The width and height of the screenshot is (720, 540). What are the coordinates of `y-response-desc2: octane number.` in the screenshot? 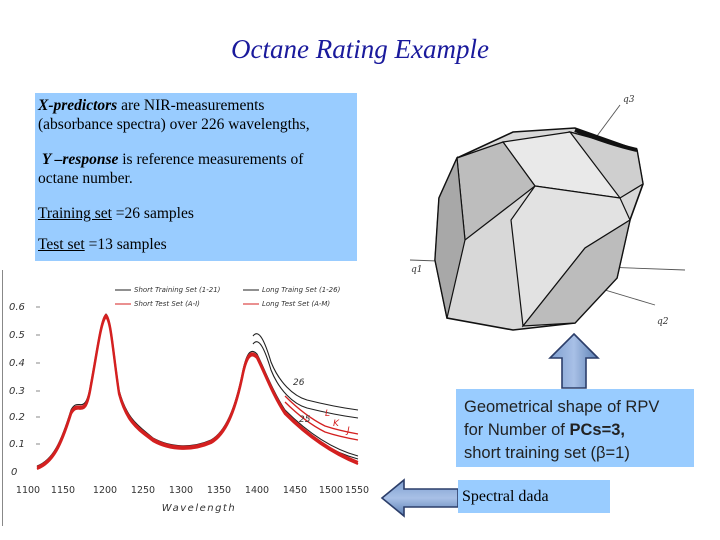 It's located at (85, 178).